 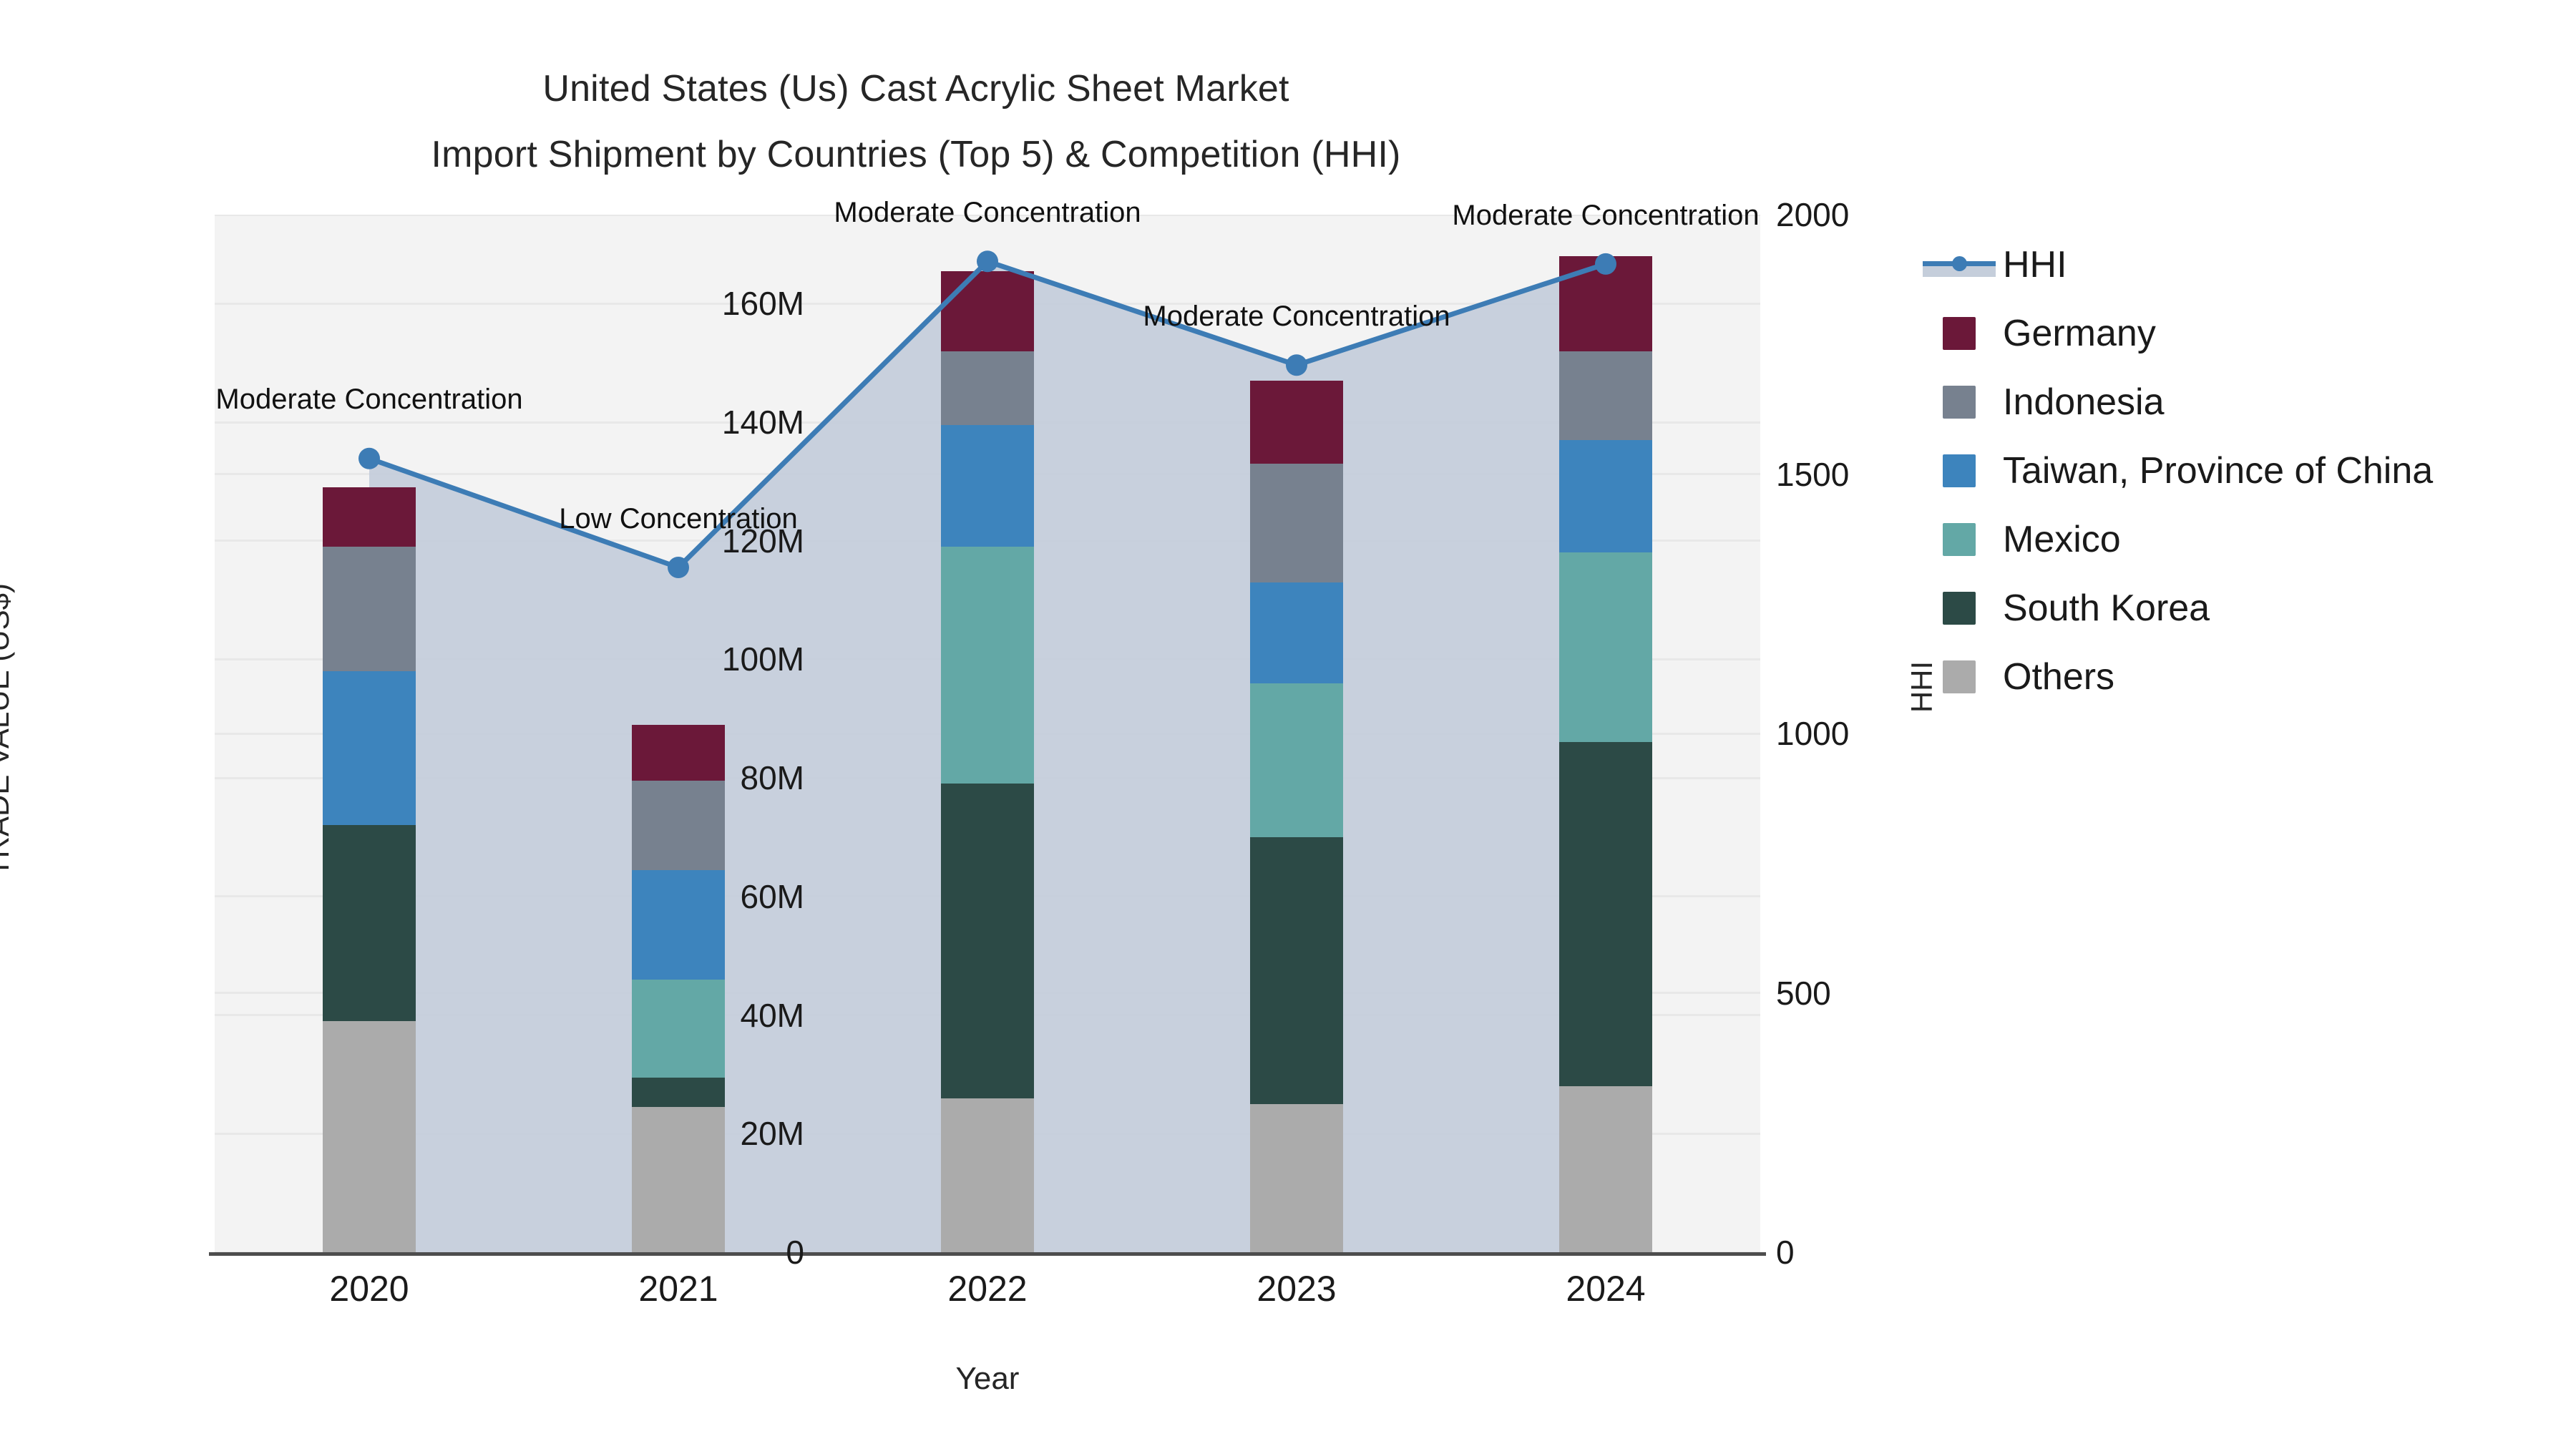 I want to click on legend-item-label: Indonesia, so click(x=2084, y=402).